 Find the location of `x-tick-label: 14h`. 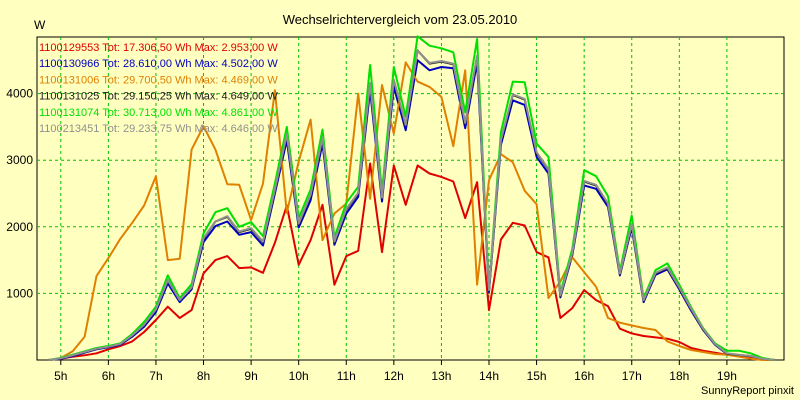

x-tick-label: 14h is located at coordinates (489, 376).